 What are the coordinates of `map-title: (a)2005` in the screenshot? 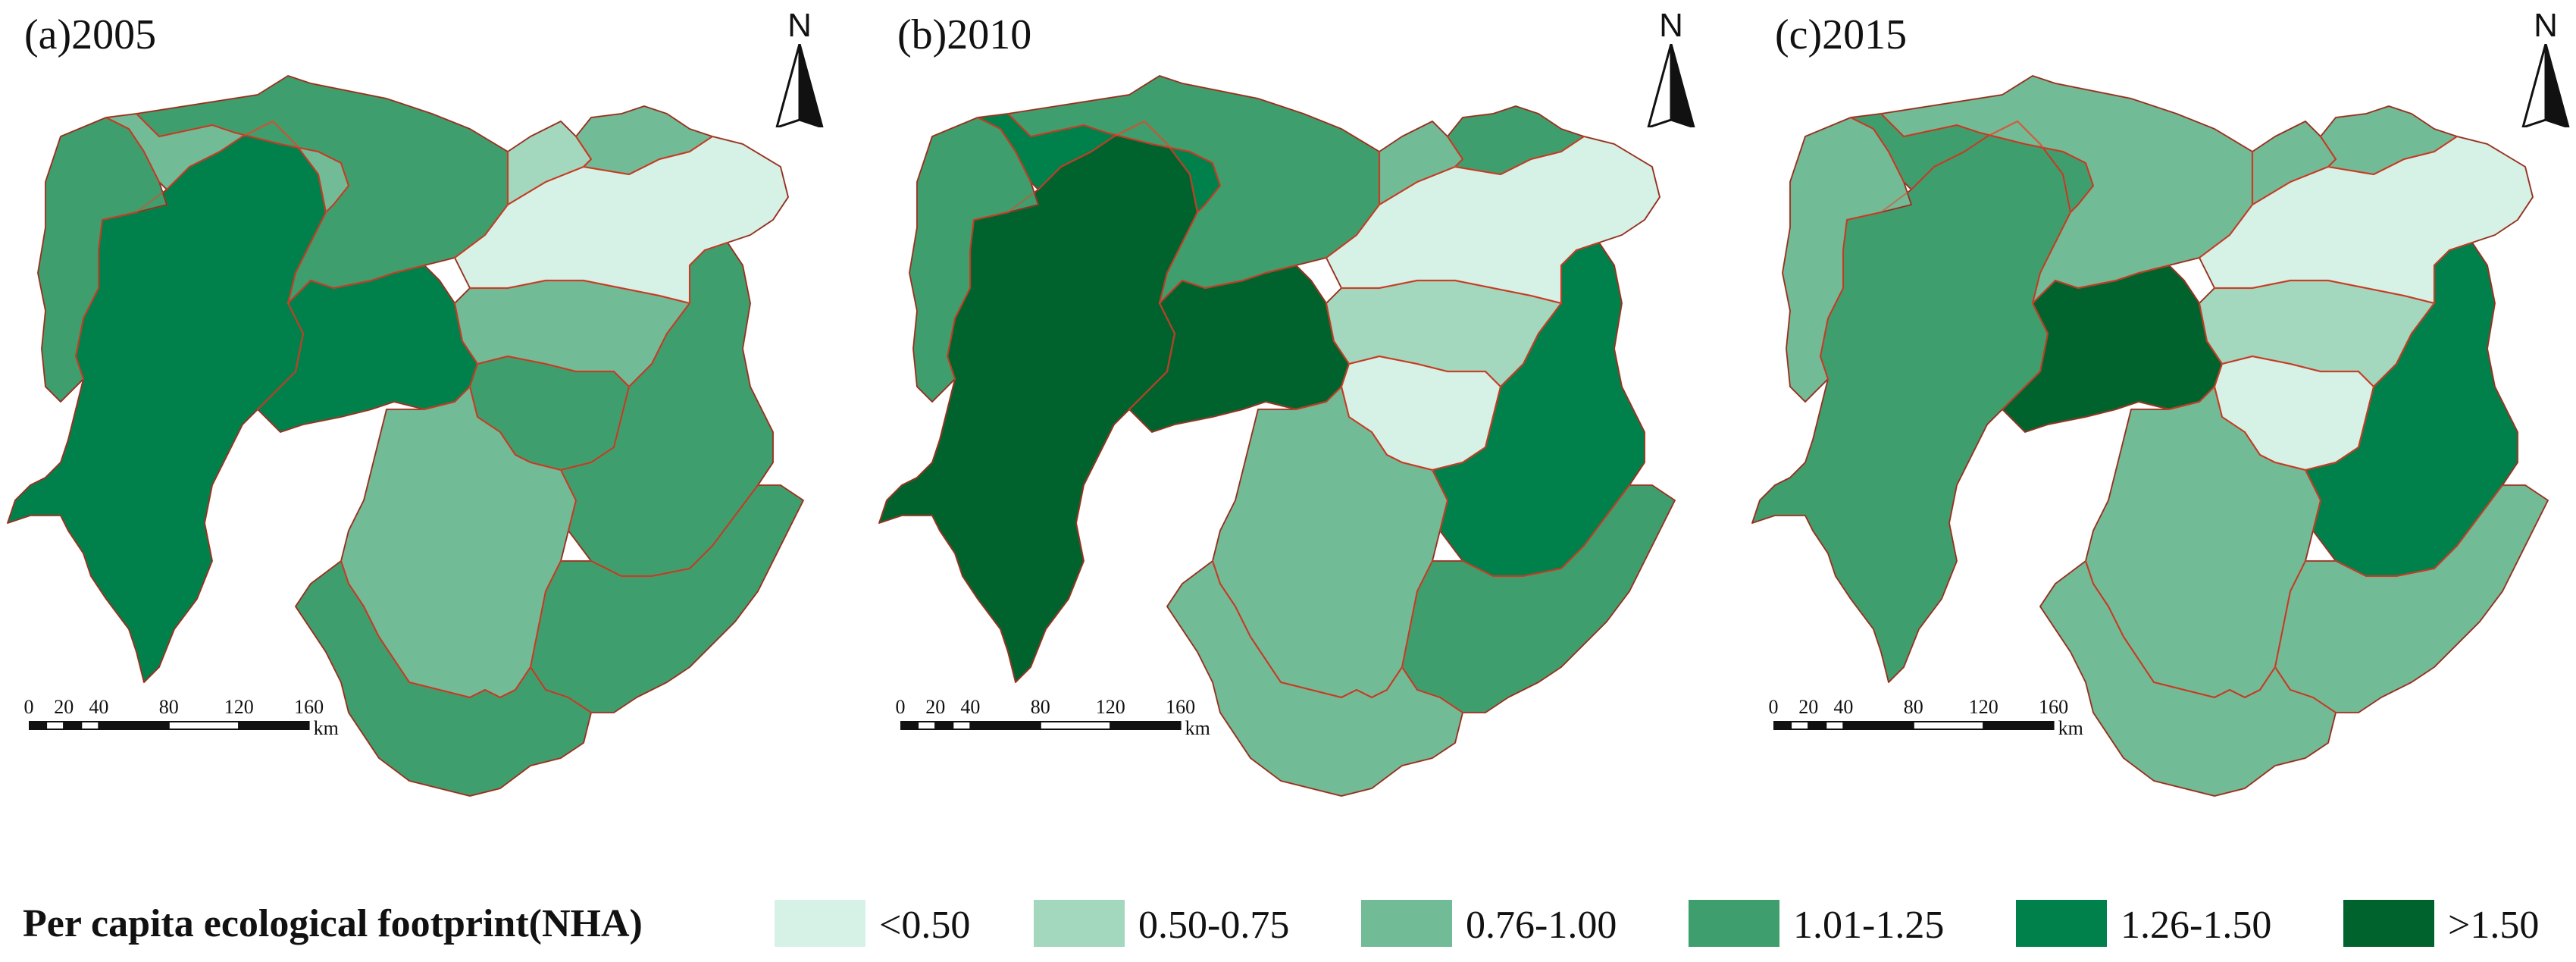 It's located at (90, 34).